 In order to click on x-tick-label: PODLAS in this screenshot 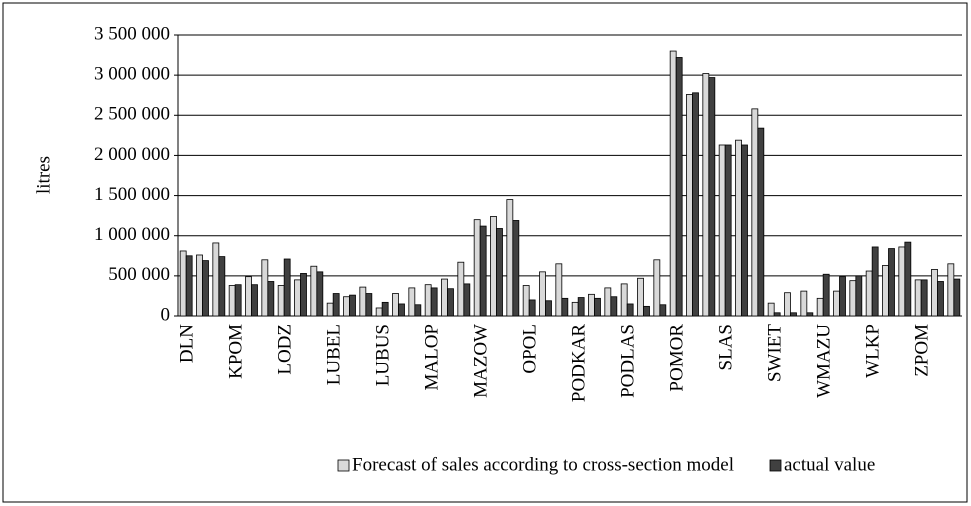, I will do `click(628, 361)`.